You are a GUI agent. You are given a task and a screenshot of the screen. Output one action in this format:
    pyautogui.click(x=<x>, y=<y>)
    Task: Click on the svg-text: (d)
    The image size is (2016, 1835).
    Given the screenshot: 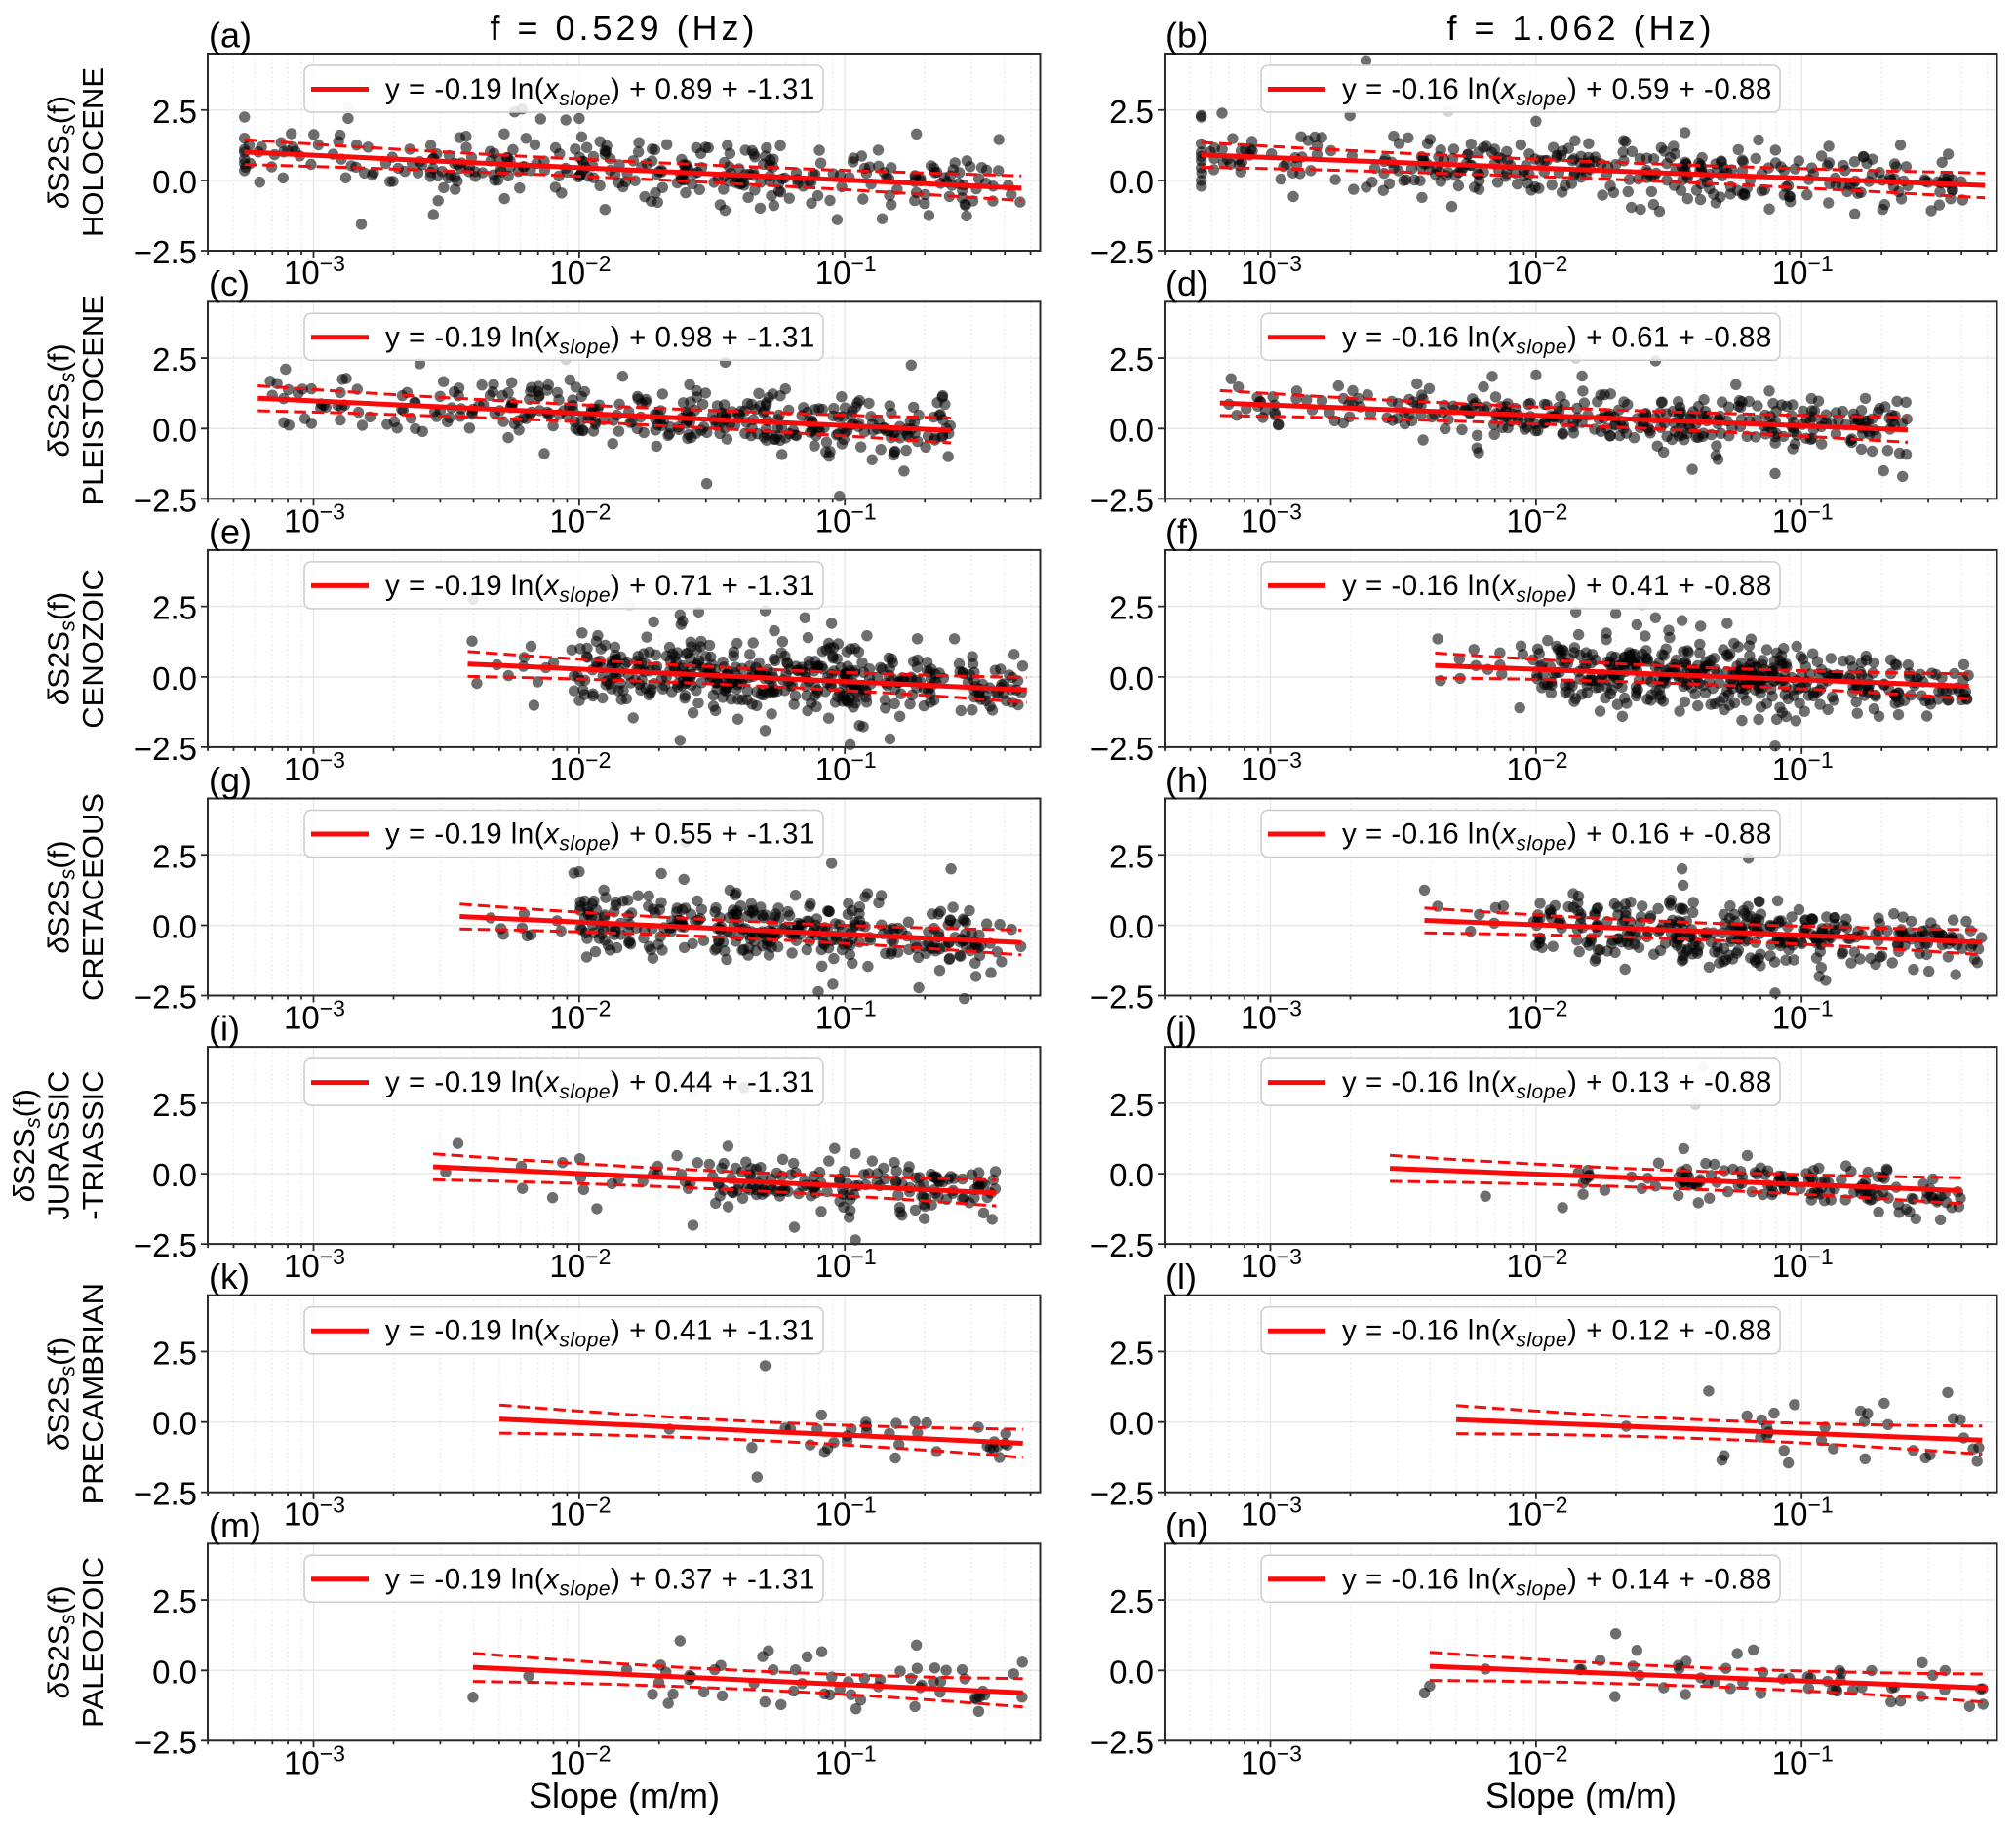 What is the action you would take?
    pyautogui.click(x=1187, y=283)
    